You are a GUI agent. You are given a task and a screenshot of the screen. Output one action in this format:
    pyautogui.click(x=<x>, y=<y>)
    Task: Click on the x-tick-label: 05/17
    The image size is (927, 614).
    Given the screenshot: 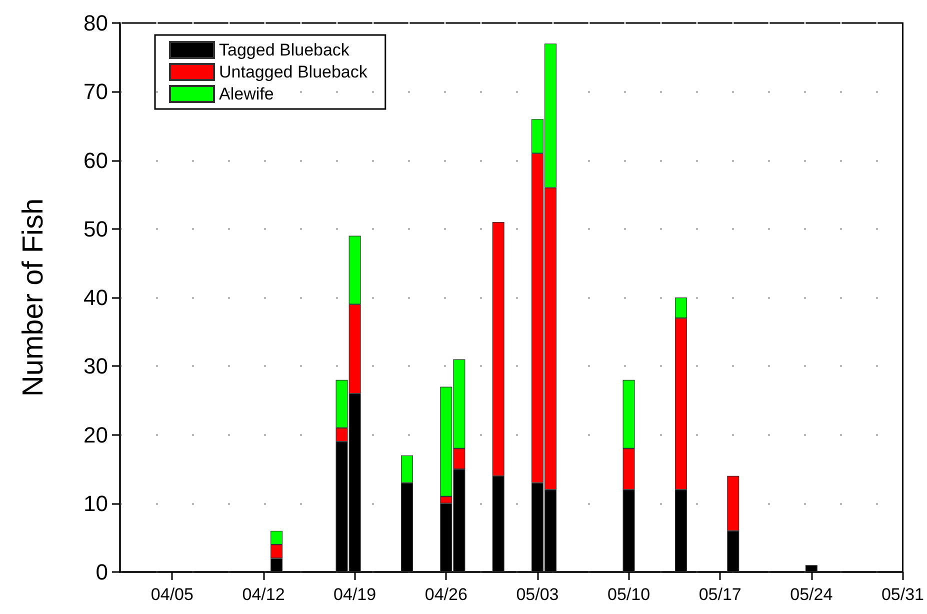 What is the action you would take?
    pyautogui.click(x=720, y=594)
    